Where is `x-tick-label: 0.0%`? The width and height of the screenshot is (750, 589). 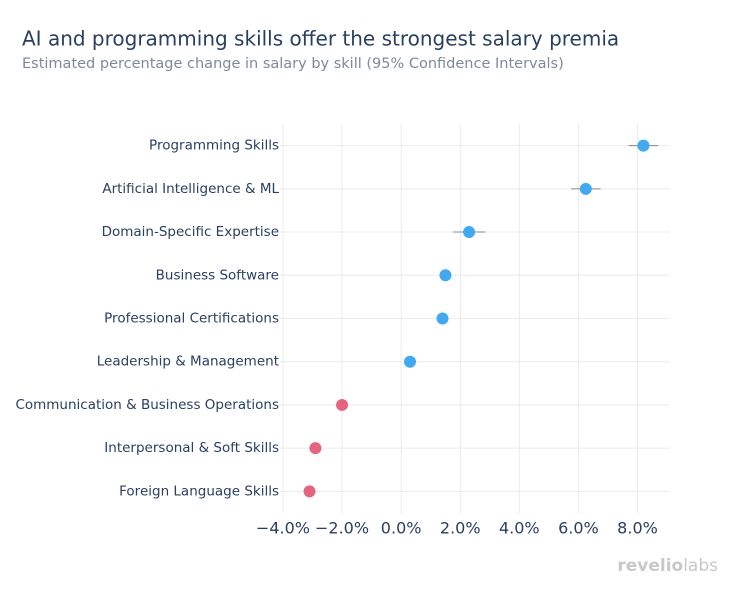
x-tick-label: 0.0% is located at coordinates (401, 528).